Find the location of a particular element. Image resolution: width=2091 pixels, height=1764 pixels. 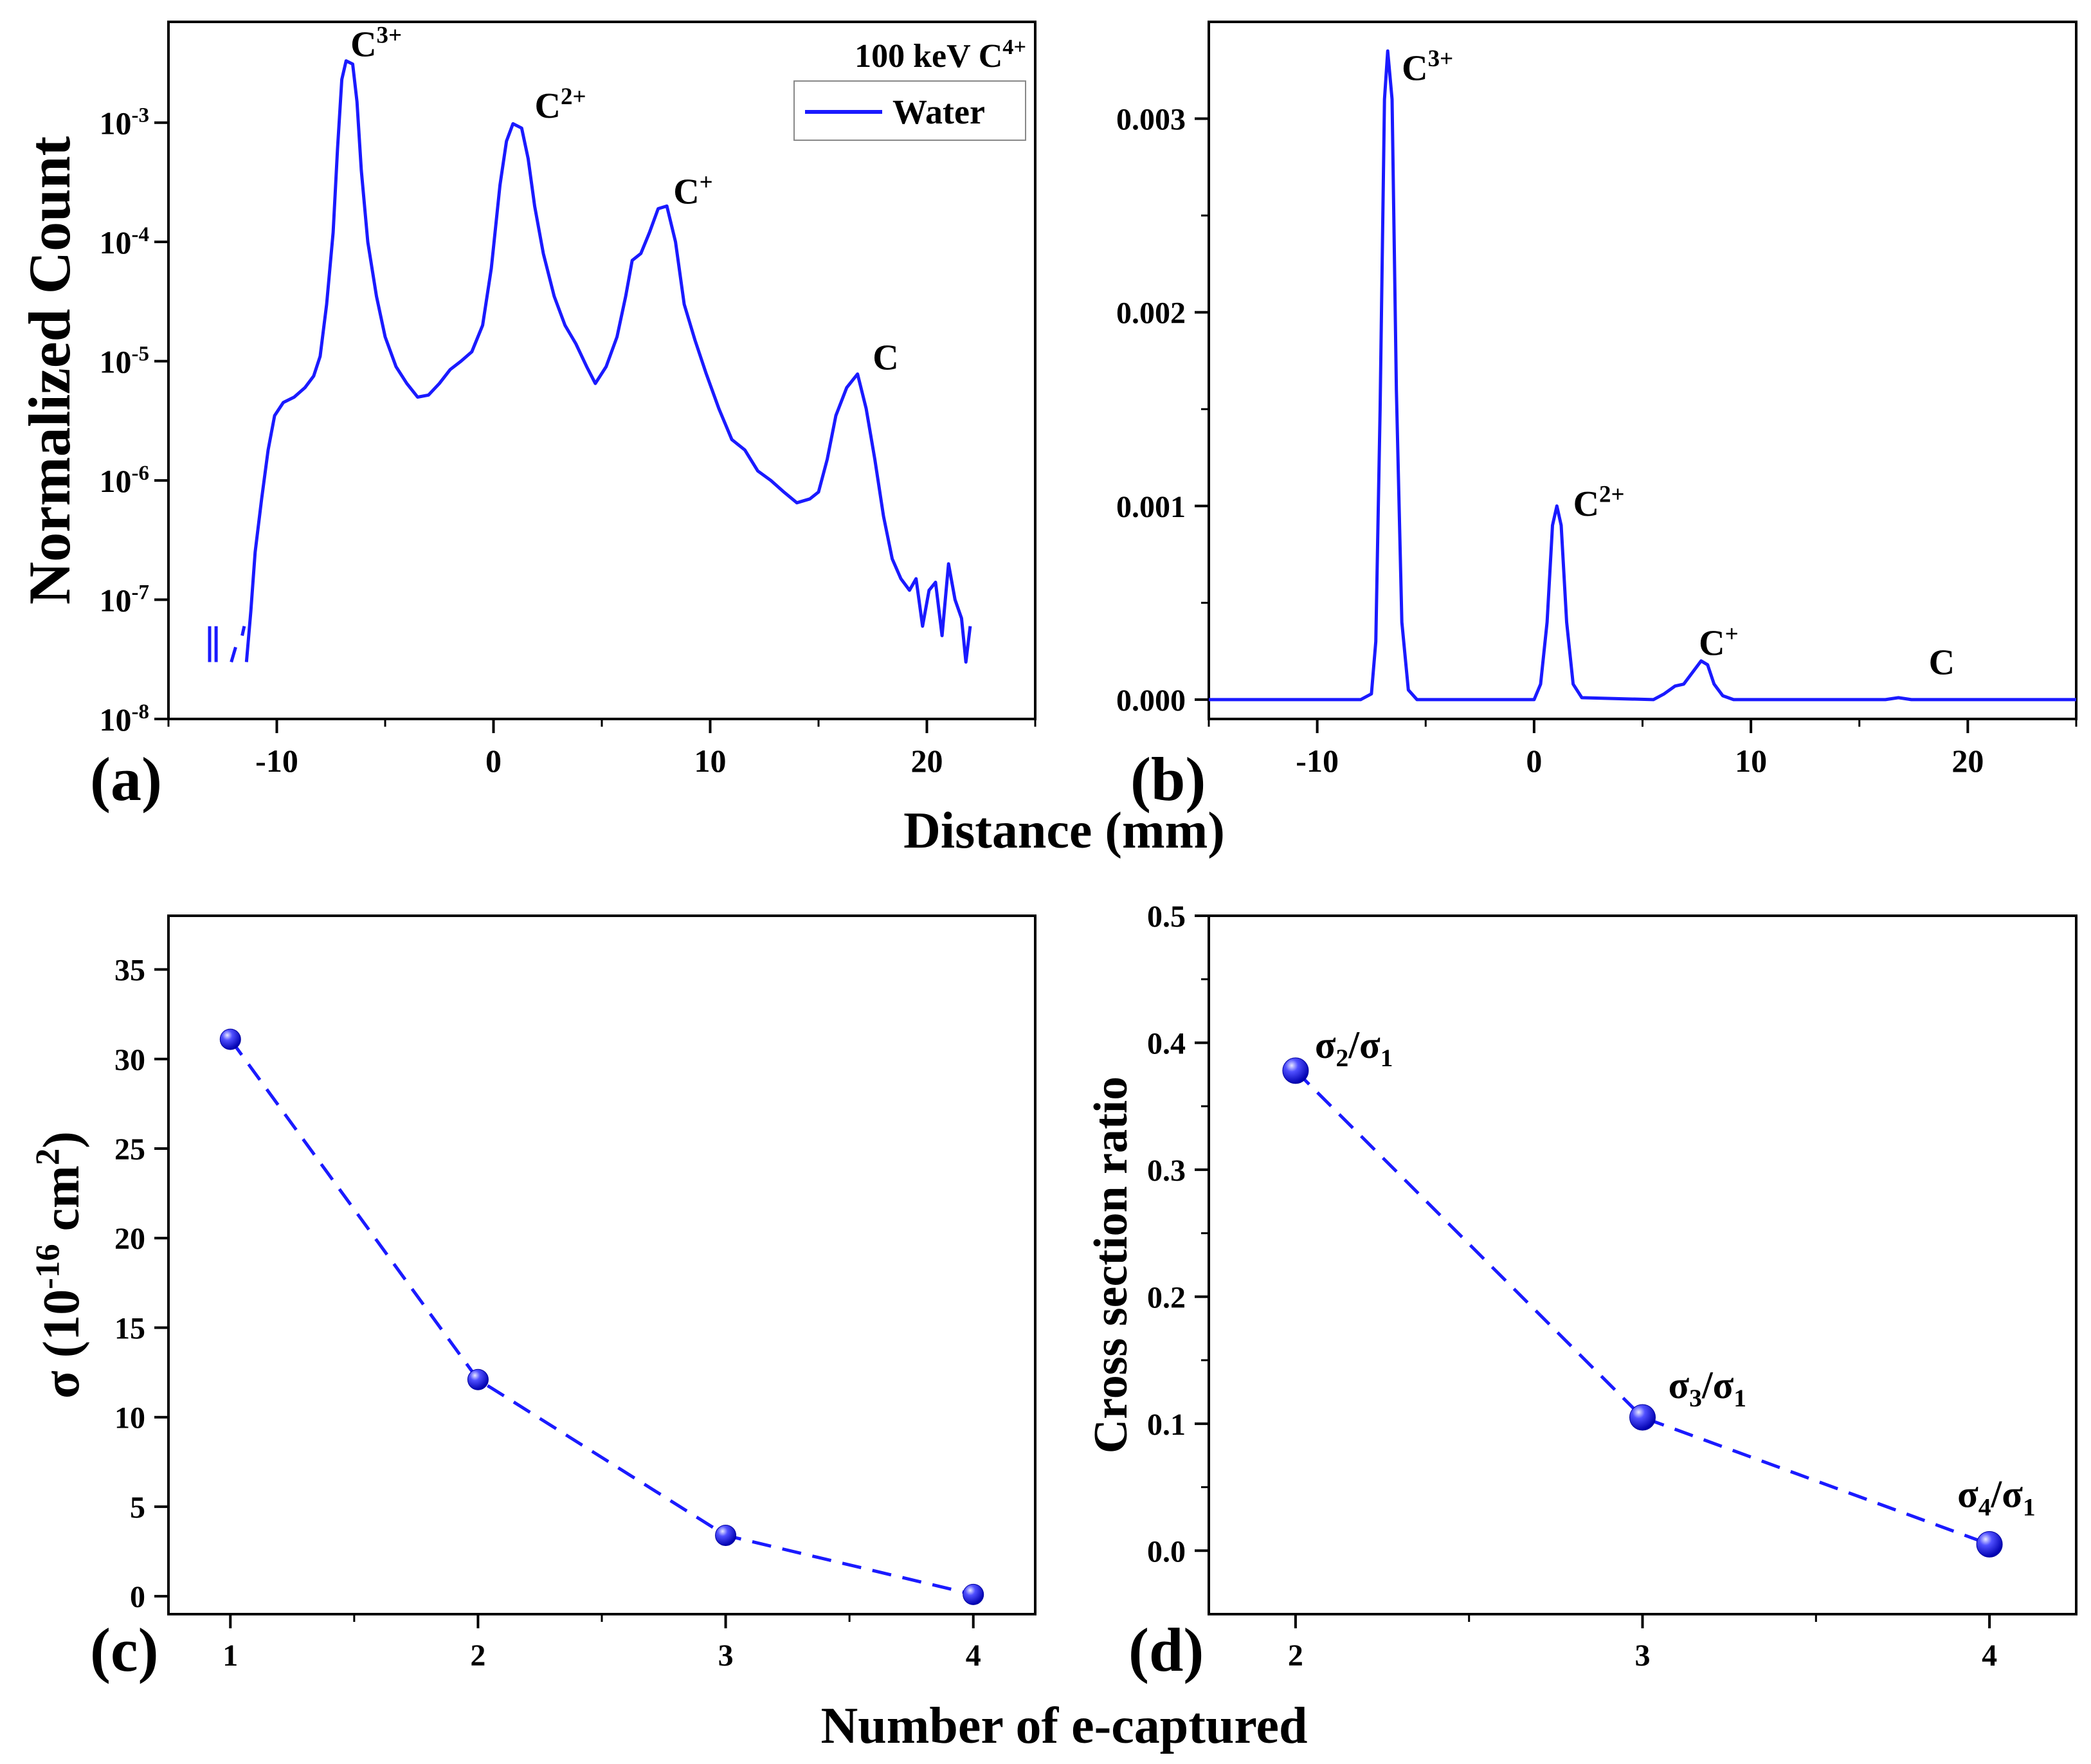

panel-c-y-tick-label-1: 5 is located at coordinates (137, 1508).